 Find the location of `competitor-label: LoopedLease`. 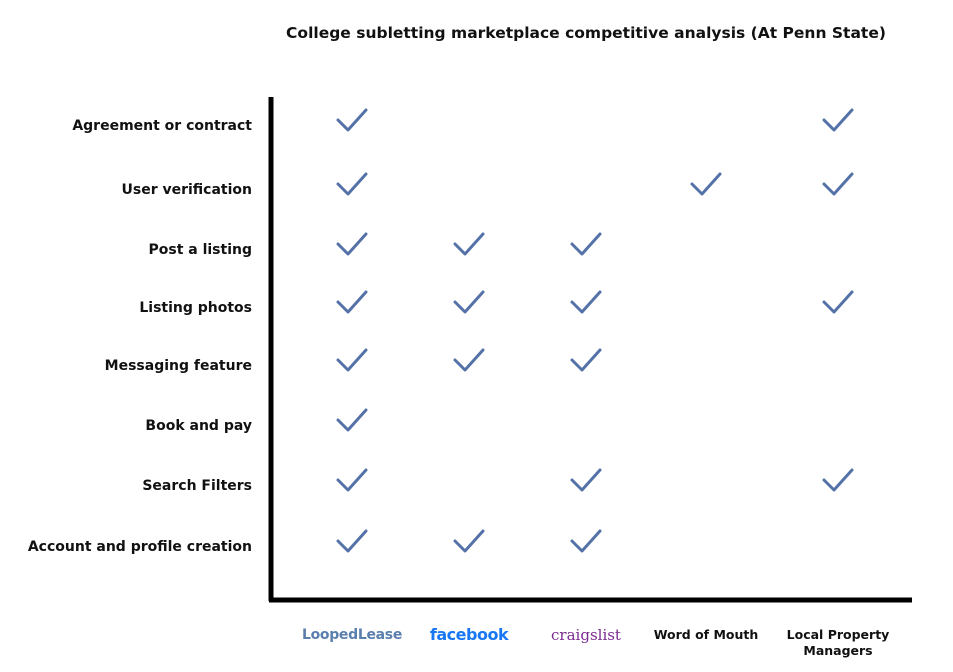

competitor-label: LoopedLease is located at coordinates (352, 635).